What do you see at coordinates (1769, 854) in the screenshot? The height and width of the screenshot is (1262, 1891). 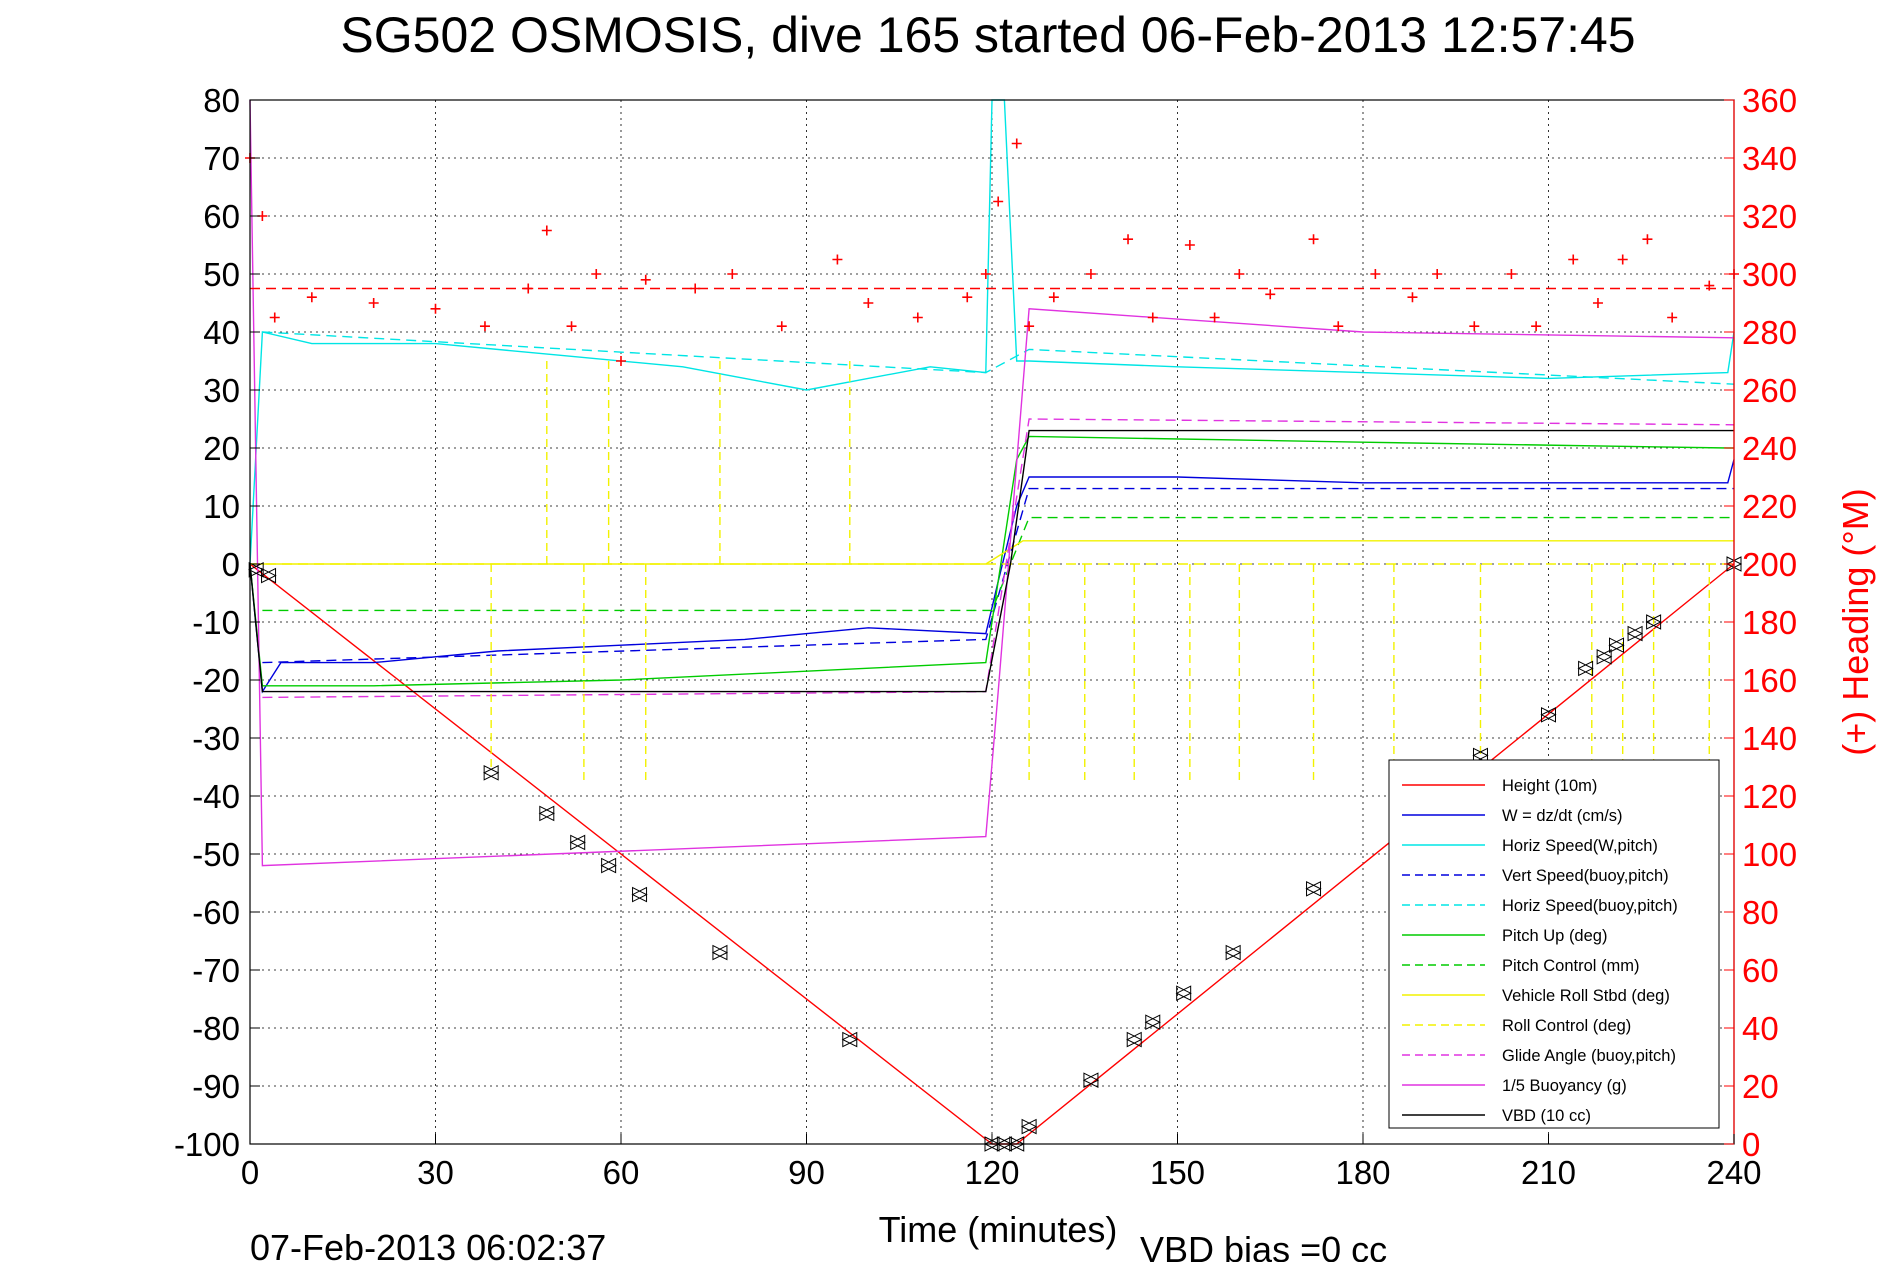 I see `y-right-tick-label: 100` at bounding box center [1769, 854].